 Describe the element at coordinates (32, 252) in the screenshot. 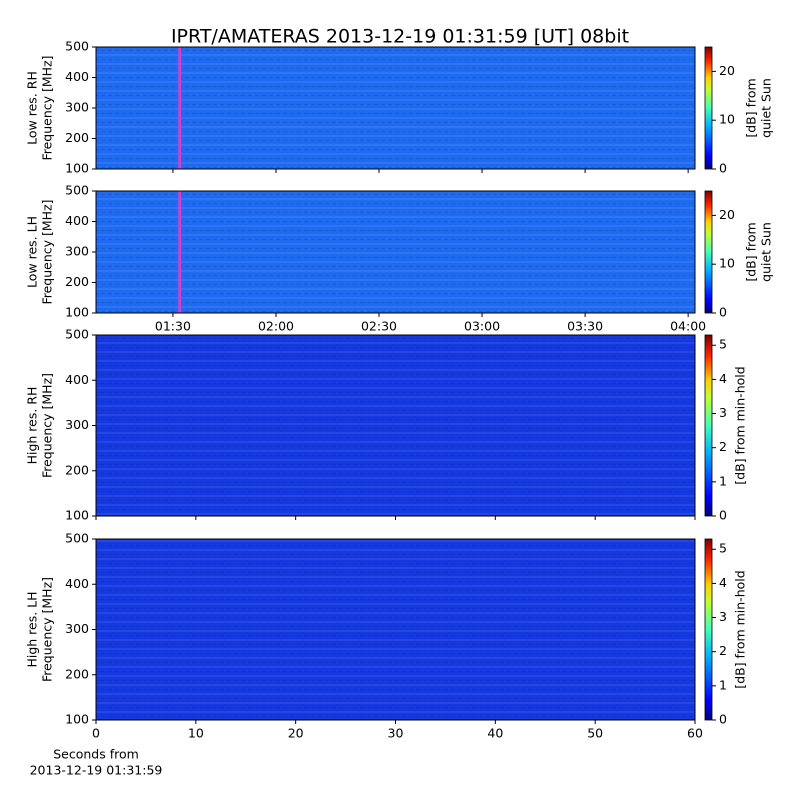

I see `y-axis-label: Low res. LH` at that location.